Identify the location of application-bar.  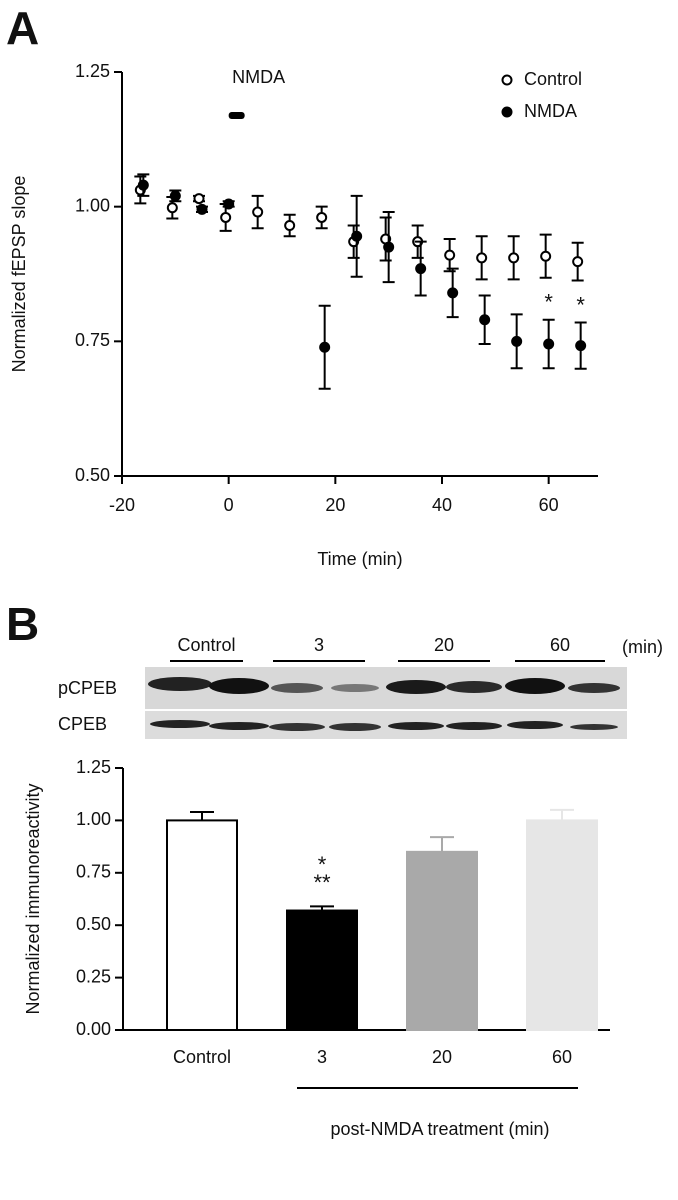
(236, 115).